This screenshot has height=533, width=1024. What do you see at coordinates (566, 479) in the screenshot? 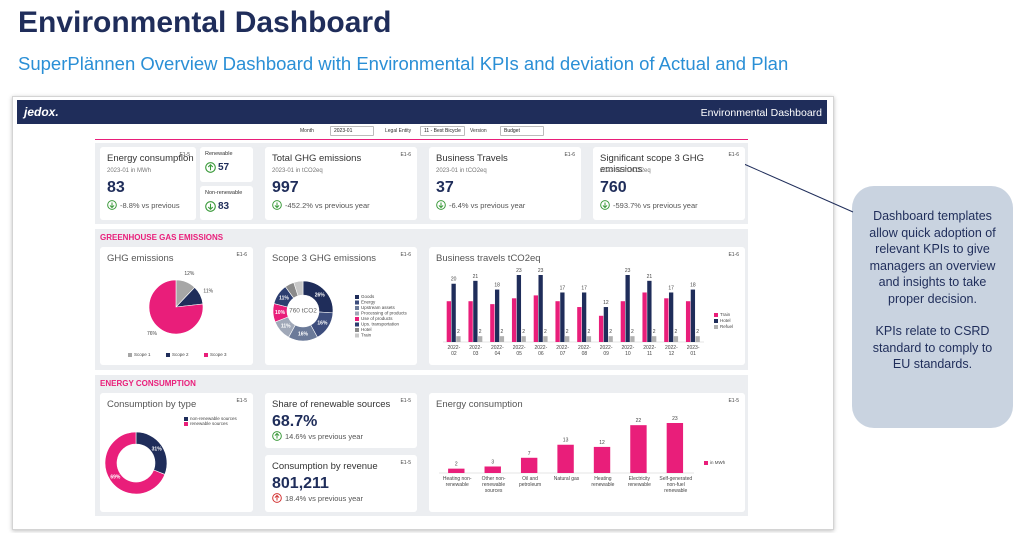
I see `x-tick-label: Natural gas` at bounding box center [566, 479].